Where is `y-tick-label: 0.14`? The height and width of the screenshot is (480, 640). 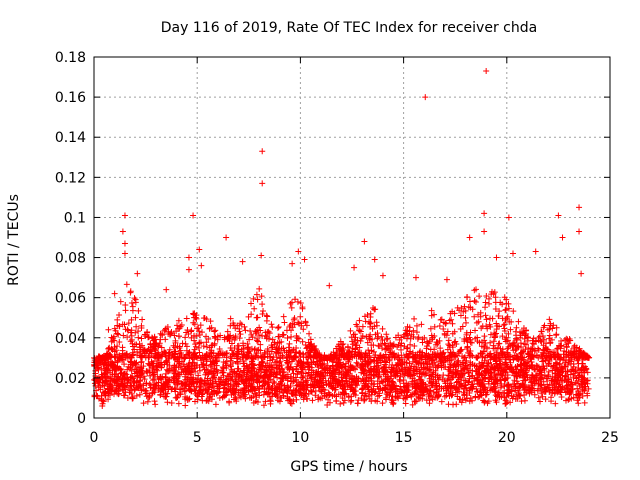
y-tick-label: 0.14 is located at coordinates (70, 138).